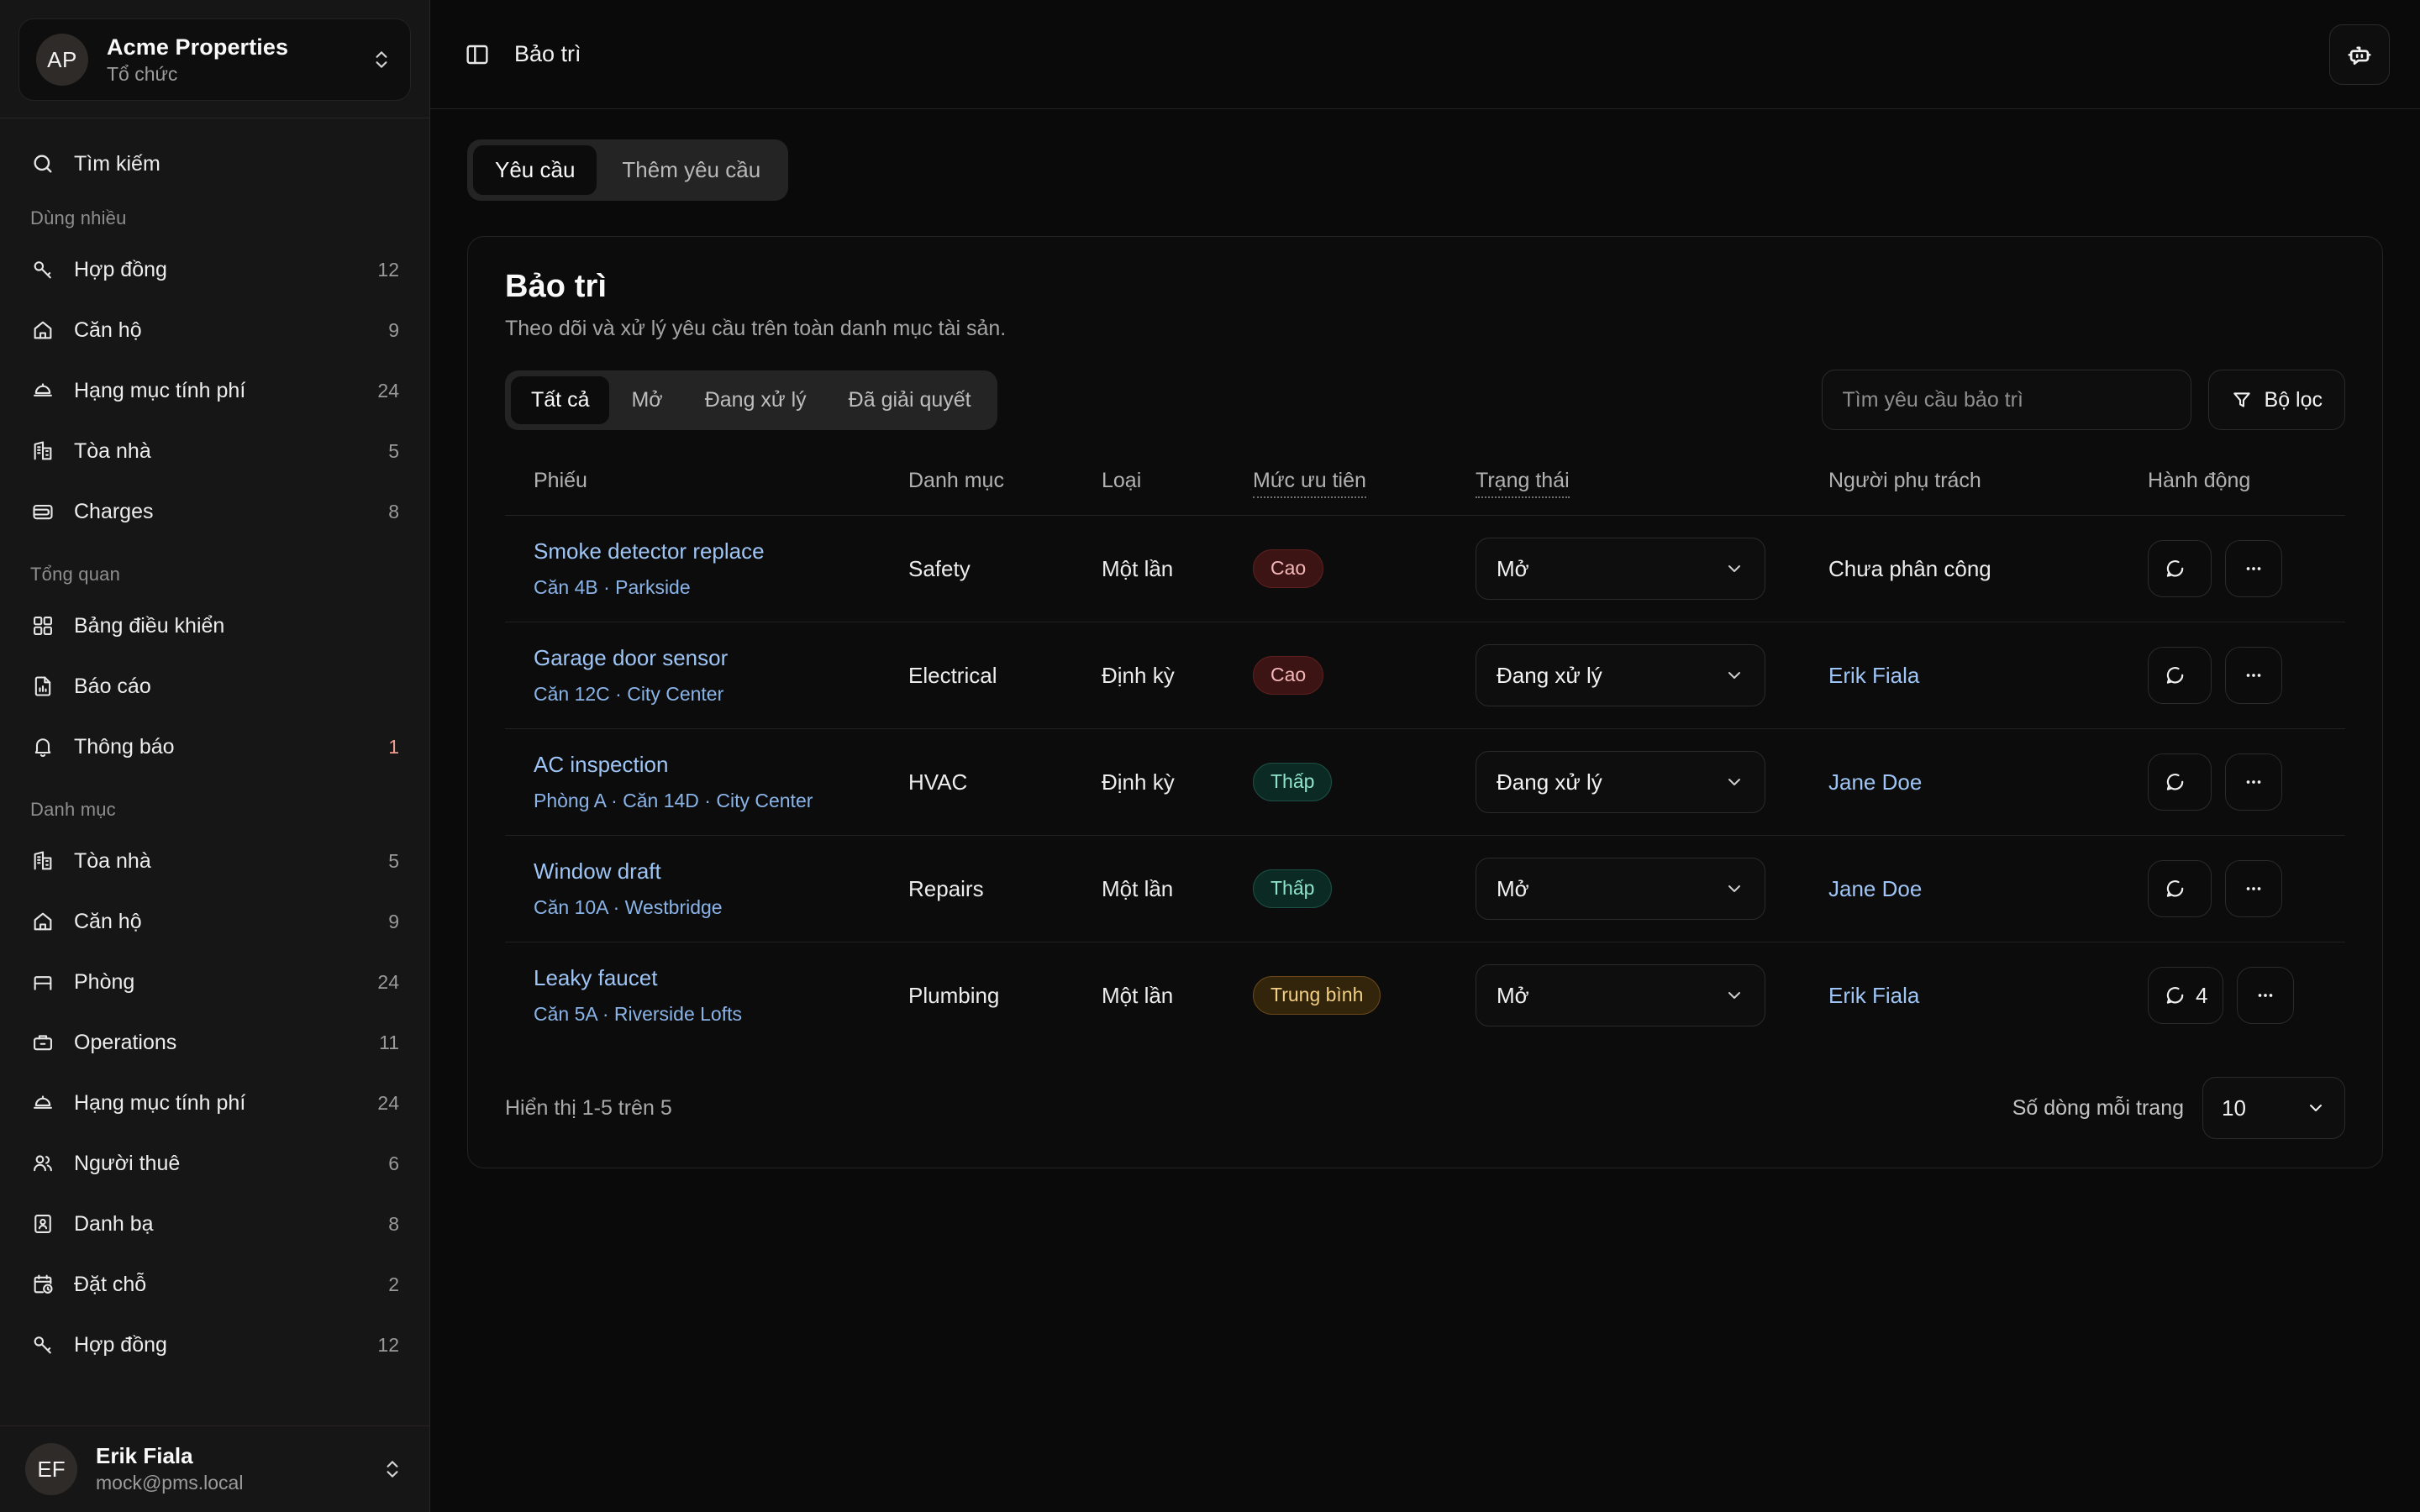 This screenshot has height=1512, width=2420. I want to click on col-trang-thai: Trạng thái, so click(1652, 485).